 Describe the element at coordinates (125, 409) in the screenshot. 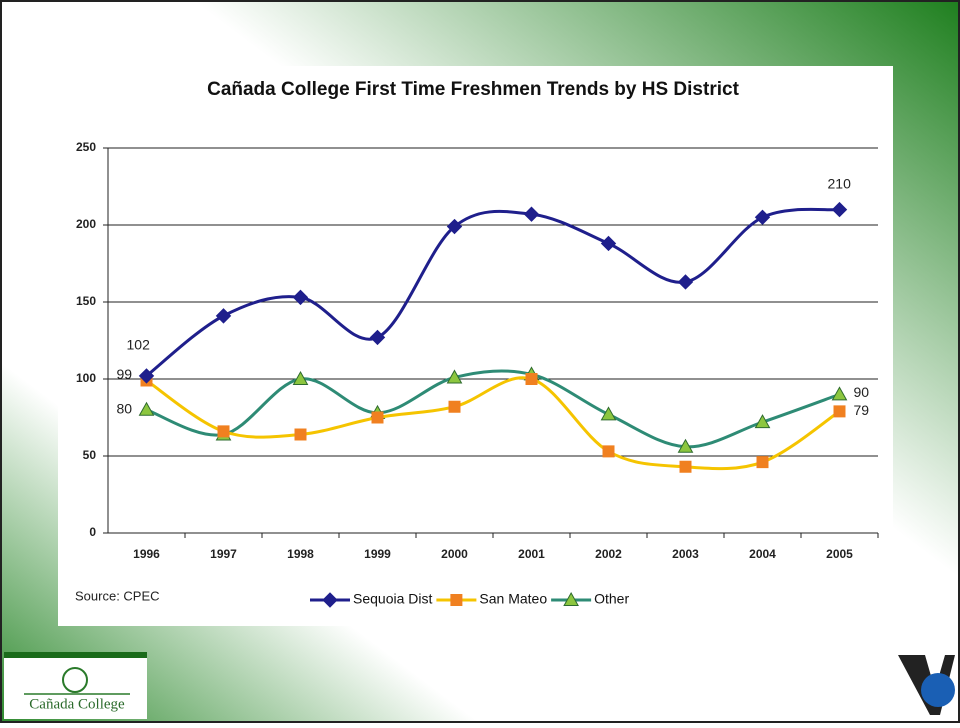

I see `data-label: 80` at that location.